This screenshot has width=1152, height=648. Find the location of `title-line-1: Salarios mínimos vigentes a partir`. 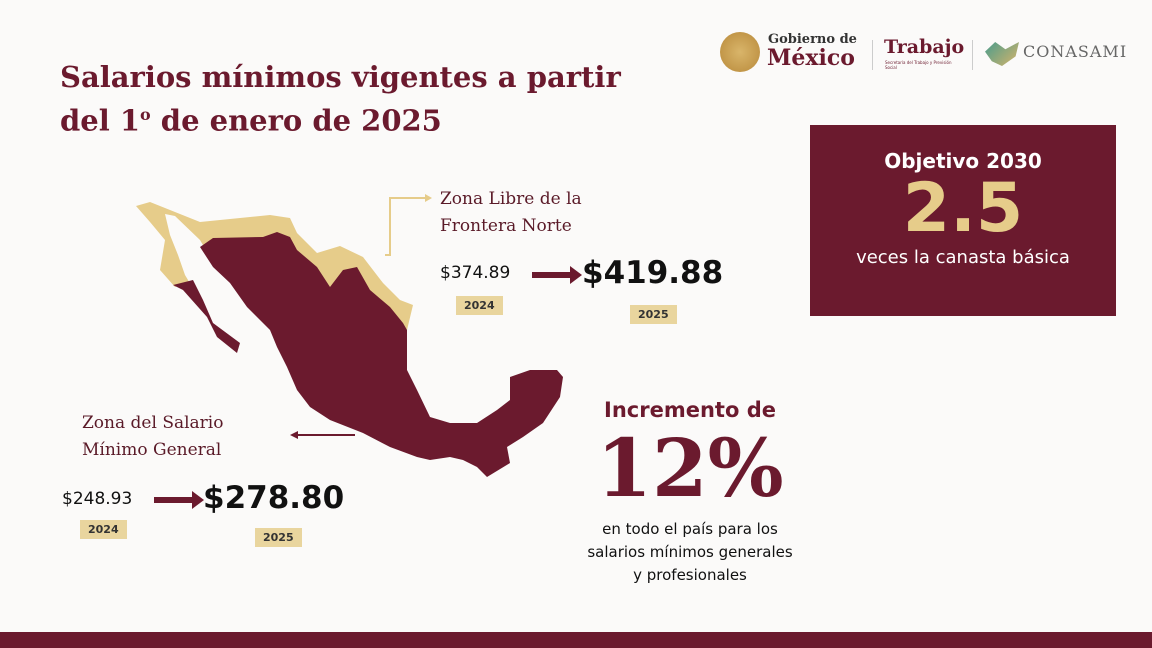

title-line-1: Salarios mínimos vigentes a partir is located at coordinates (340, 77).